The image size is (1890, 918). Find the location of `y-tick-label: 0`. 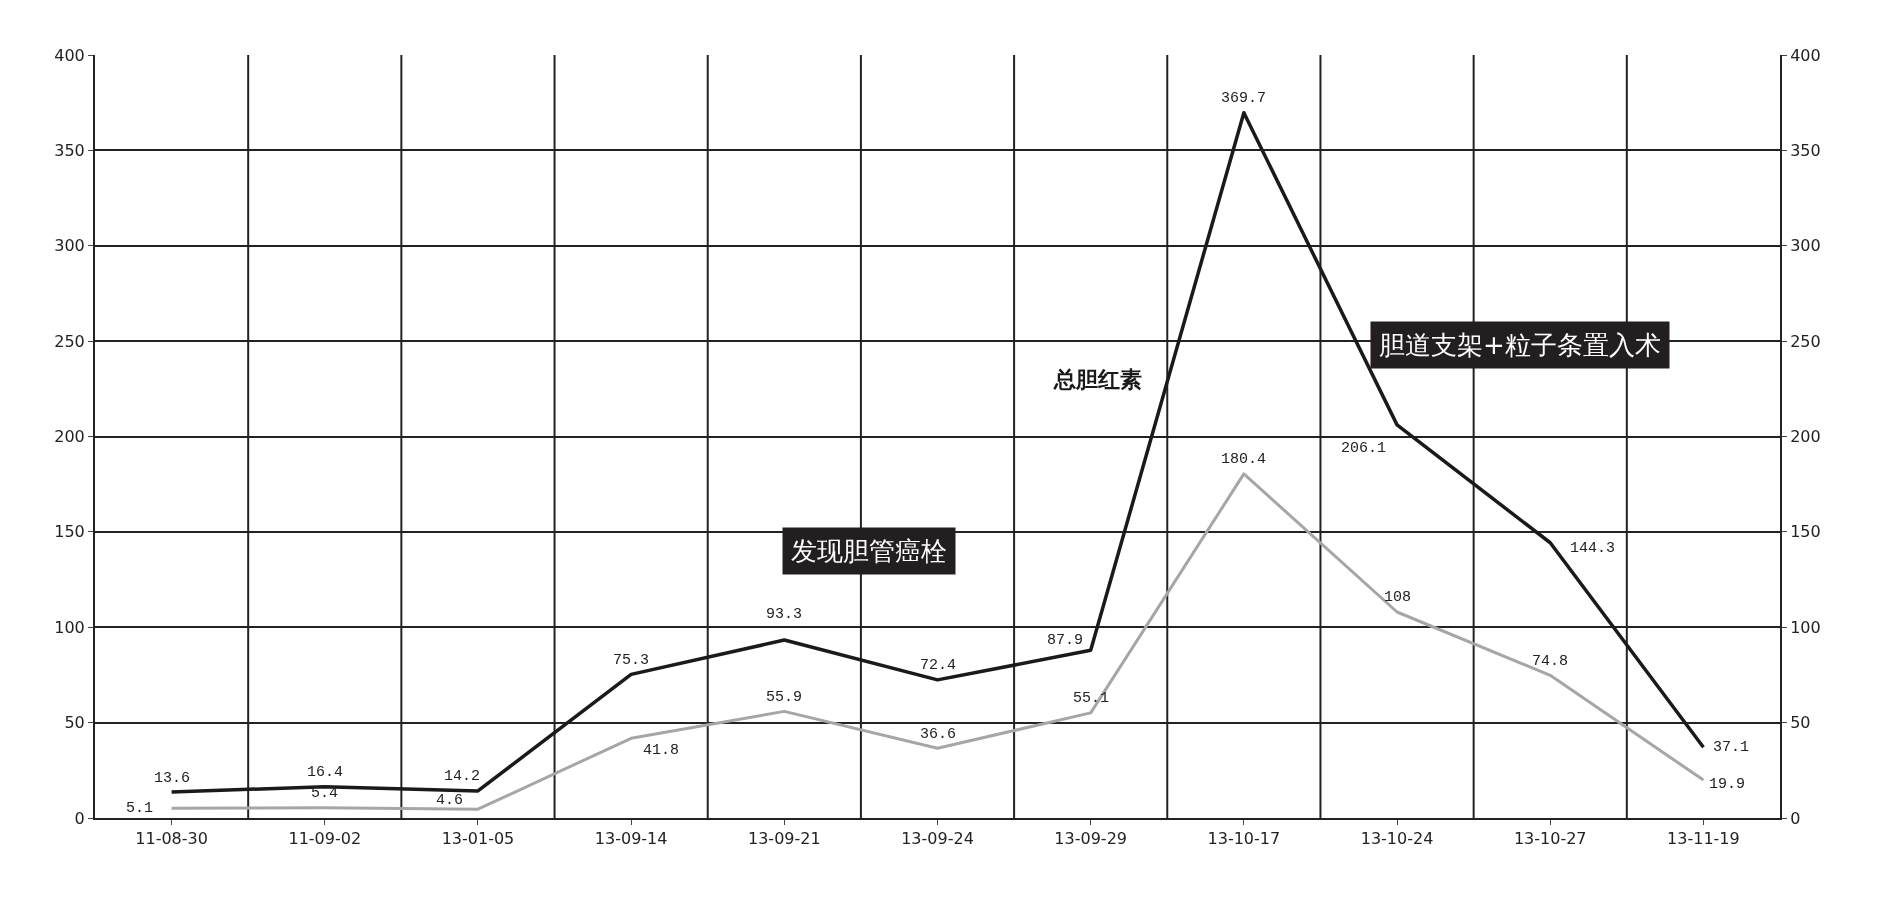

y-tick-label: 0 is located at coordinates (79, 818).